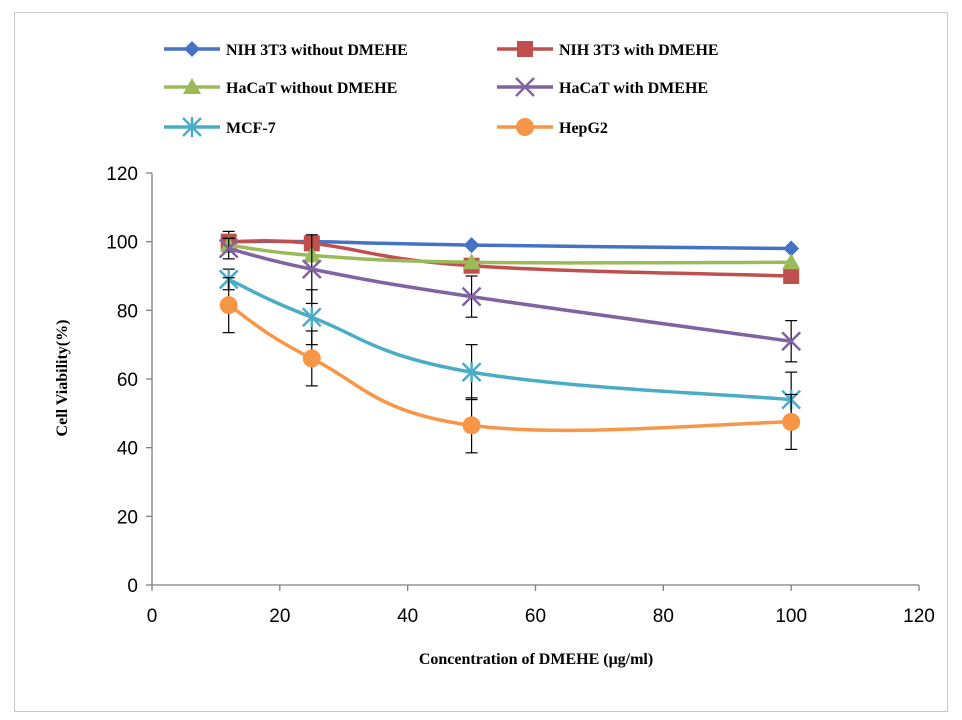  I want to click on legend-item: HaCaT with DMEHE, so click(602, 87).